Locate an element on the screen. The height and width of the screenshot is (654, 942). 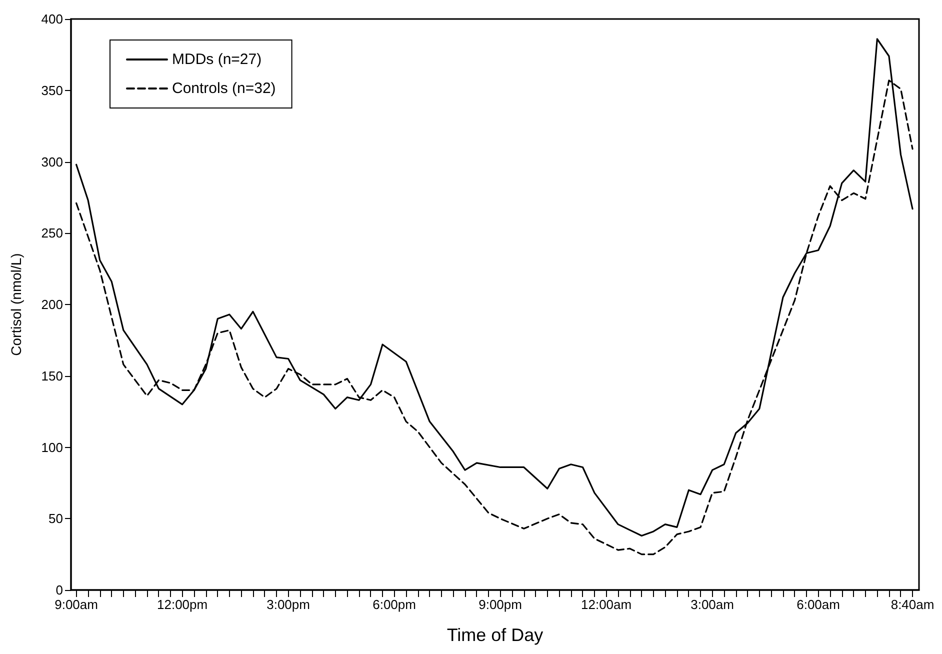
y-tick-label: 350 is located at coordinates (52, 90).